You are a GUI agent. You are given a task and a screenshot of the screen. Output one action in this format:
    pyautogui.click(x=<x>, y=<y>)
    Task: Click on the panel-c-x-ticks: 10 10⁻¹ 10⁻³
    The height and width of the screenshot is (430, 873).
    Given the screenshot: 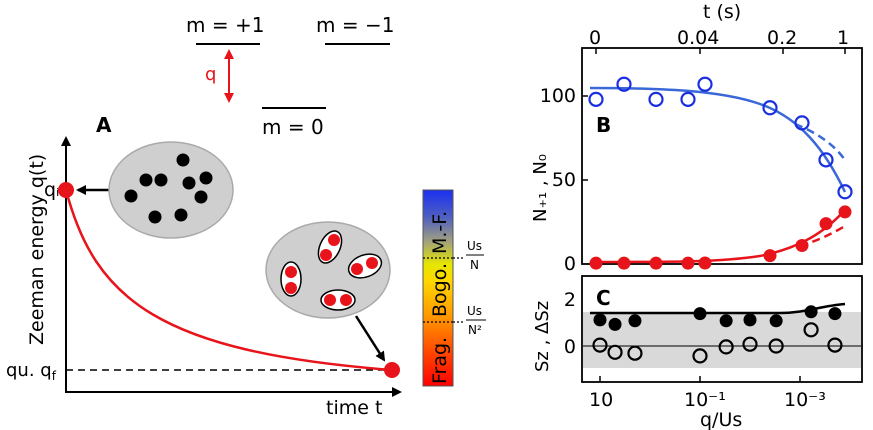 What is the action you would take?
    pyautogui.click(x=707, y=393)
    